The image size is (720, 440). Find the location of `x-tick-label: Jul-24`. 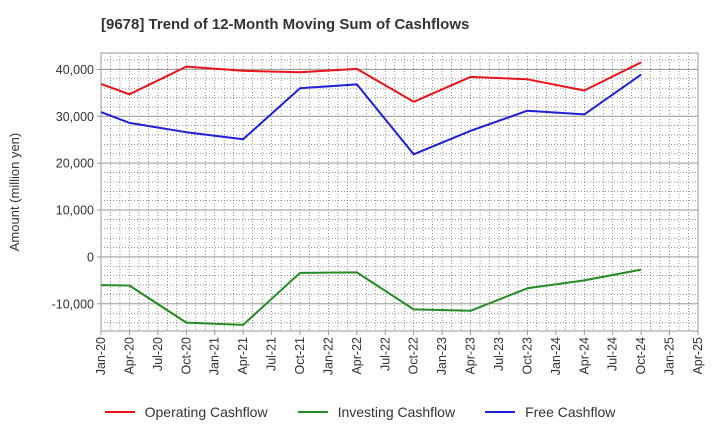

x-tick-label: Jul-24 is located at coordinates (613, 354).